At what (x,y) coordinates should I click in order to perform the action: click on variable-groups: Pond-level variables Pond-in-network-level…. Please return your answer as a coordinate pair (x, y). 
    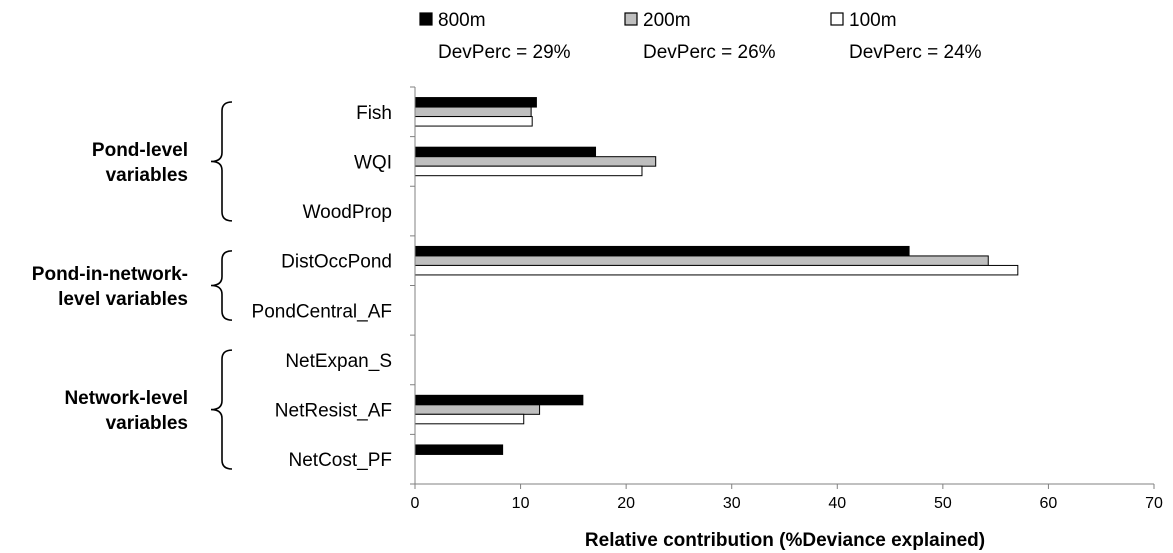
    Looking at the image, I should click on (132, 285).